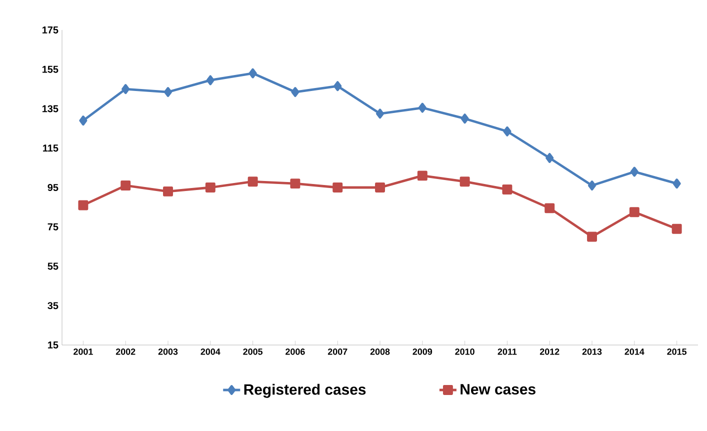 This screenshot has width=707, height=431. What do you see at coordinates (210, 351) in the screenshot?
I see `x-tick-label: 2004` at bounding box center [210, 351].